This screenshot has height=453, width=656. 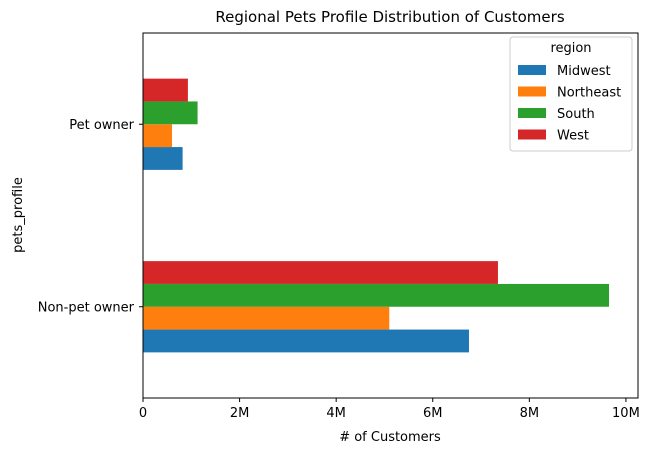 What do you see at coordinates (165, 90) in the screenshot?
I see `bar-west-pet-owner` at bounding box center [165, 90].